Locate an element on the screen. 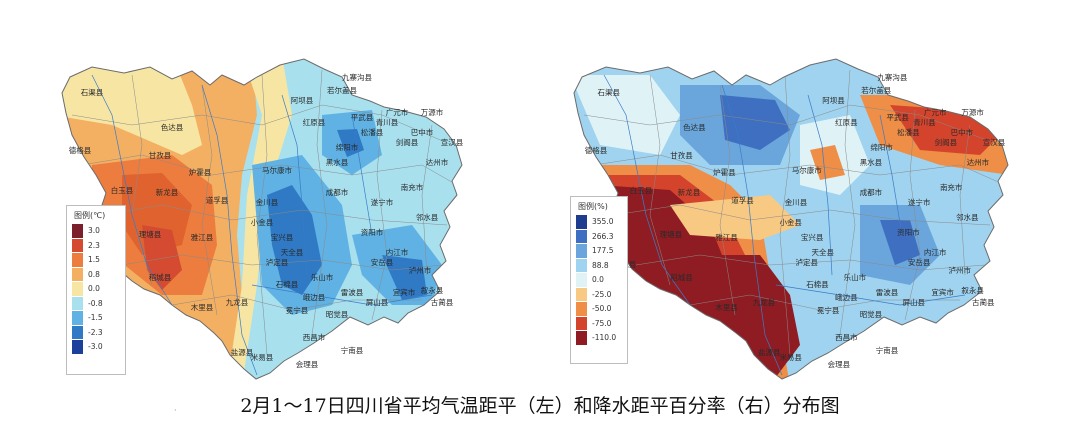 This screenshot has height=434, width=1080. legend-tick-label: -0.8 is located at coordinates (95, 303).